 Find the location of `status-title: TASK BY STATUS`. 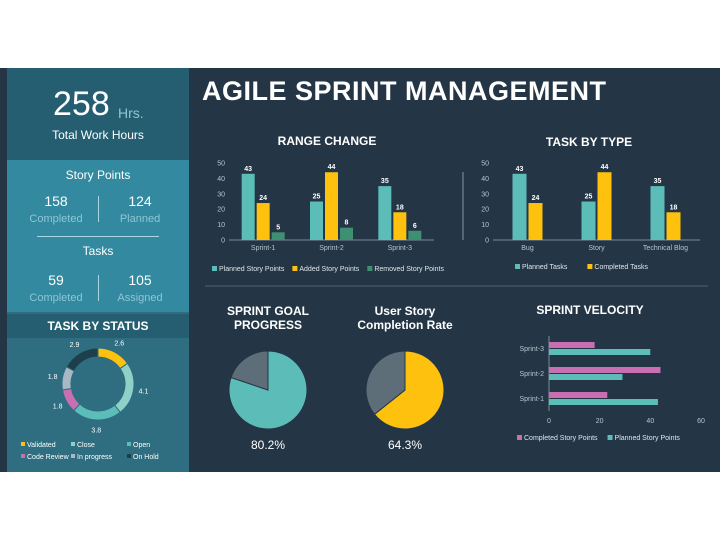

status-title: TASK BY STATUS is located at coordinates (98, 326).